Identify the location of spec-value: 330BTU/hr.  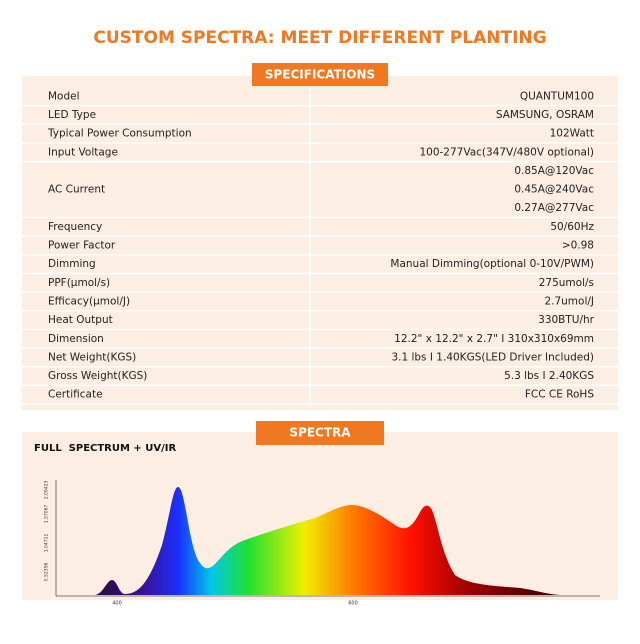
(566, 320).